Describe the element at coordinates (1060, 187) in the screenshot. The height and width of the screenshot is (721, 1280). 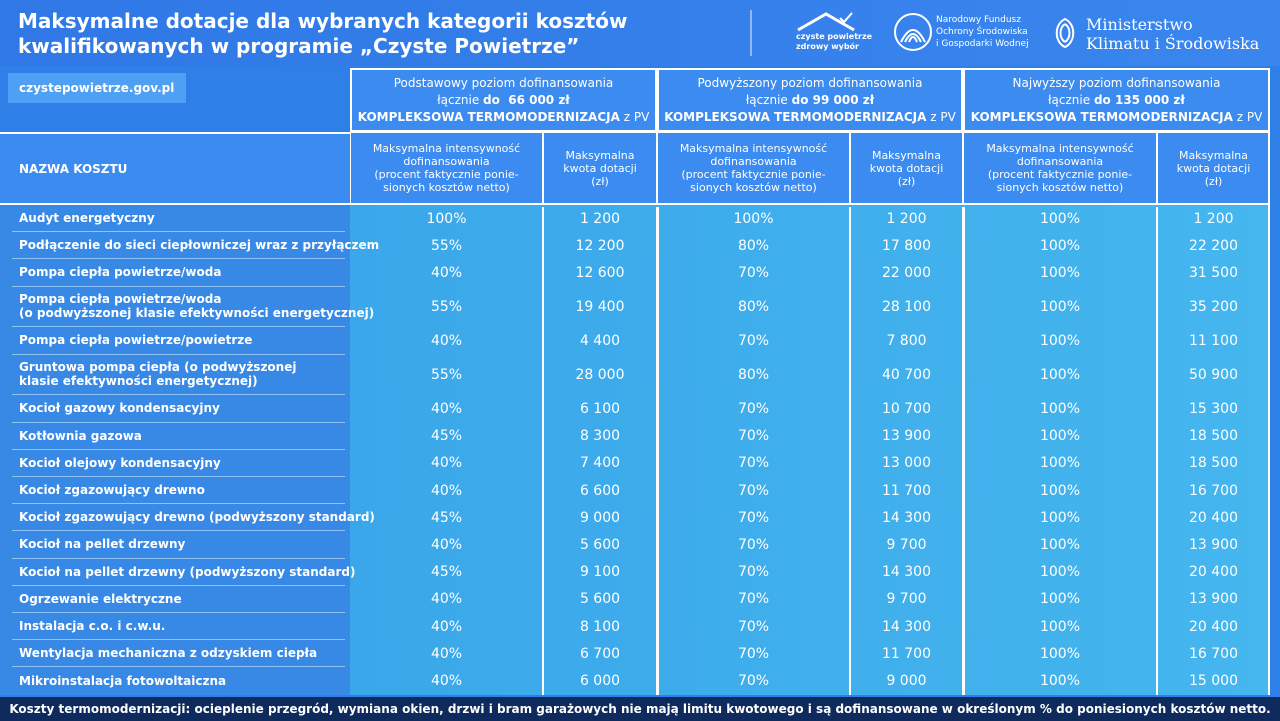
I see `column-header-line: sionych kosztów netto)` at that location.